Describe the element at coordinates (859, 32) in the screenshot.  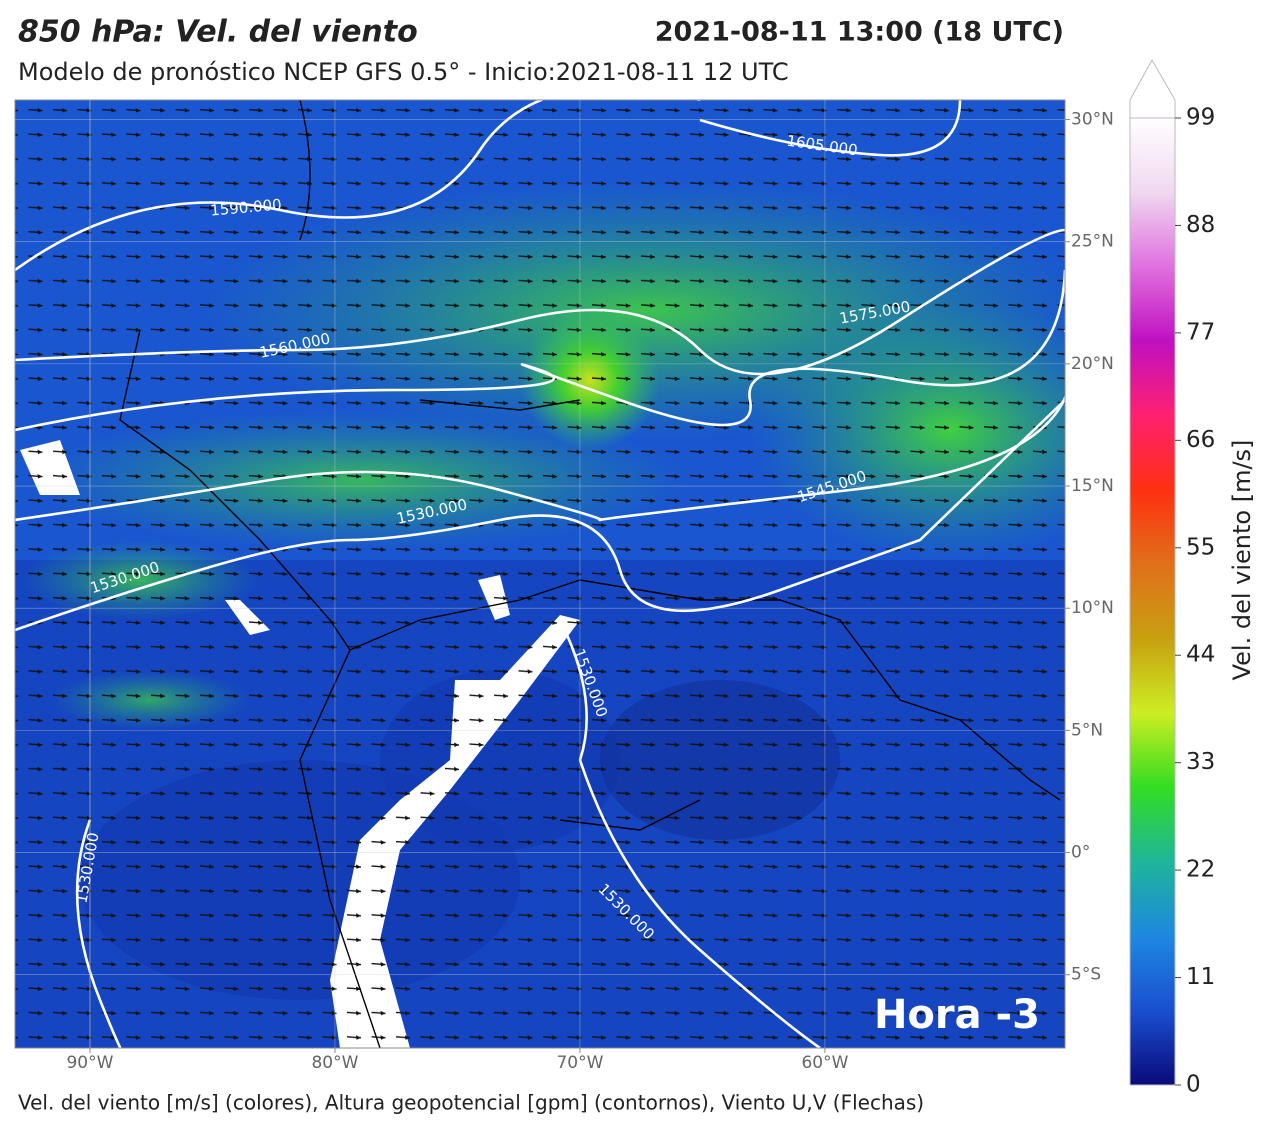
I see `date: 2021-08-11 13:00 (18 UTC)` at that location.